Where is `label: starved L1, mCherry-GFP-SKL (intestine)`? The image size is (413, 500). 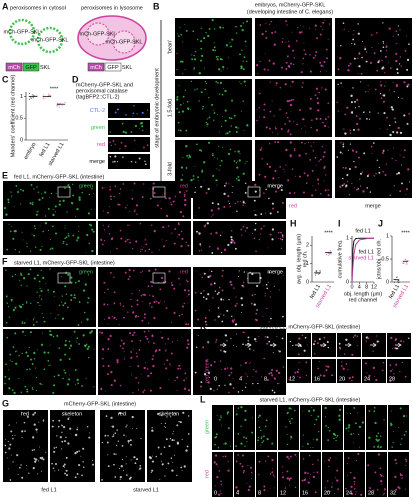 label: starved L1, mCherry-GFP-SKL (intestine) is located at coordinates (64, 263).